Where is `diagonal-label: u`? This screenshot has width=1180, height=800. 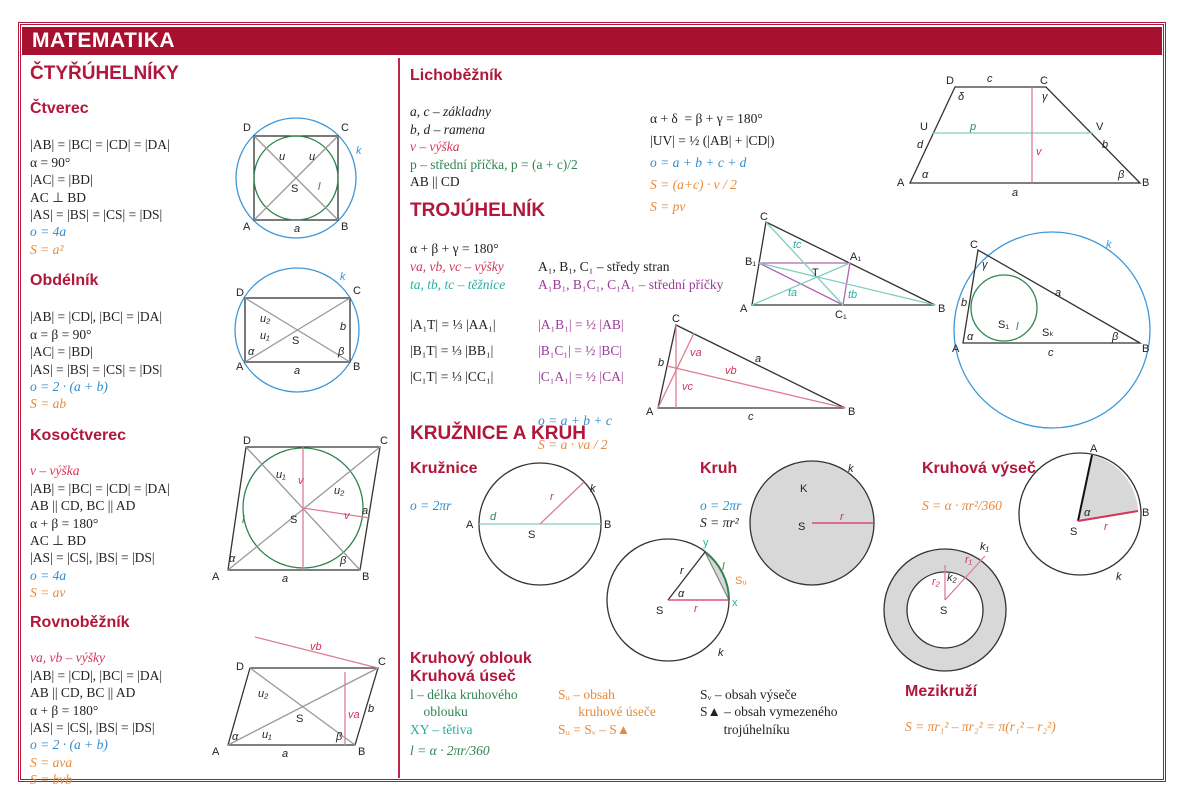
diagonal-label: u is located at coordinates (312, 157).